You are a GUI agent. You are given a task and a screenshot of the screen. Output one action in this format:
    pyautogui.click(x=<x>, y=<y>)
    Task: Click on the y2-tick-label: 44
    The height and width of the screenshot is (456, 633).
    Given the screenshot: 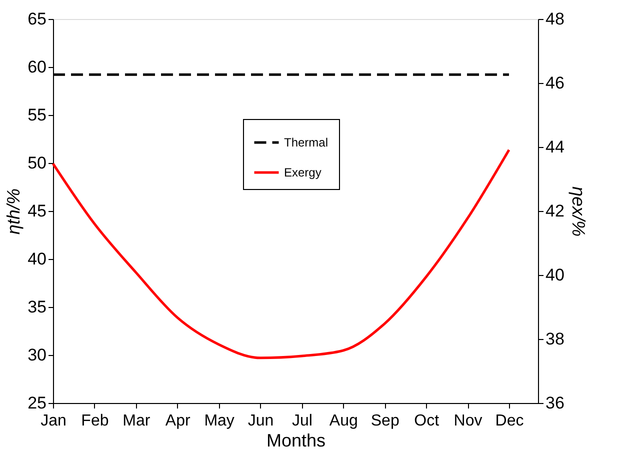 What is the action you would take?
    pyautogui.click(x=555, y=147)
    